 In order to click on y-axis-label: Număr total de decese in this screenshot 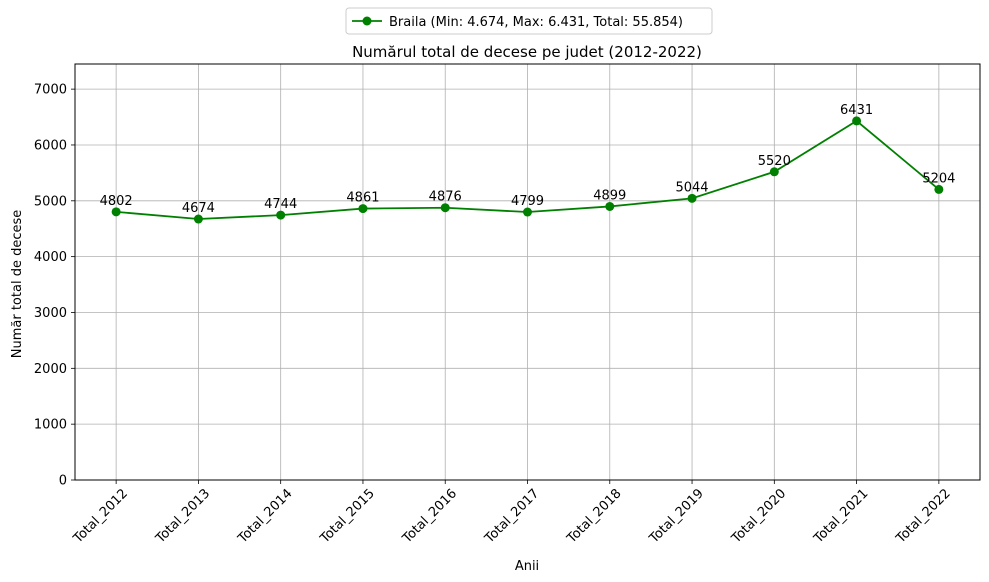, I will do `click(17, 284)`.